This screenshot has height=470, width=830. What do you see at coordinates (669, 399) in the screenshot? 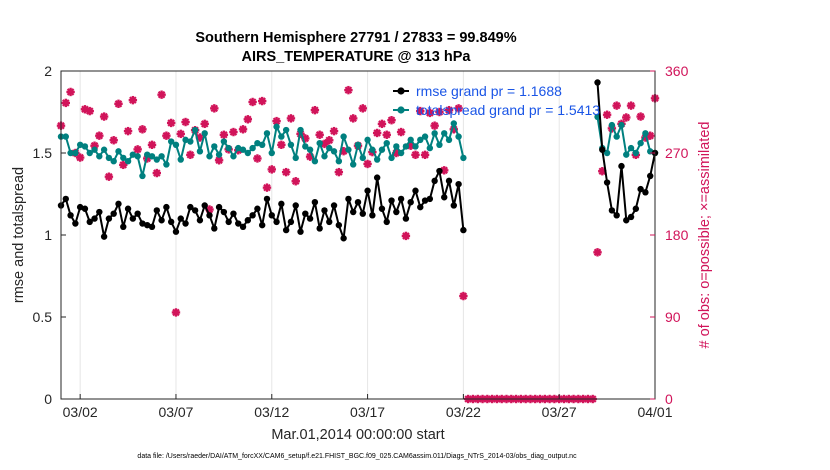
I see `y2-tick-label: 0` at bounding box center [669, 399].